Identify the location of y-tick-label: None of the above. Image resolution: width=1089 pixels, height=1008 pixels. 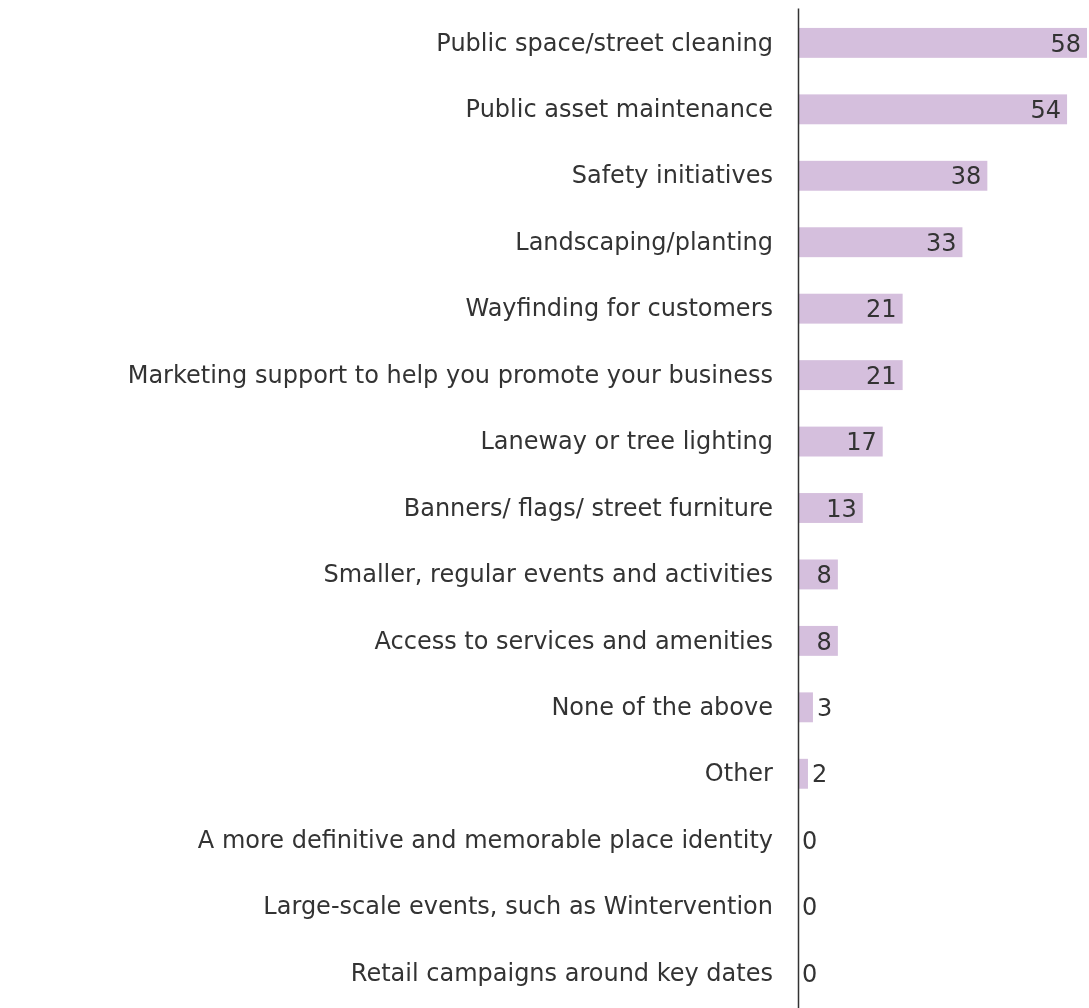
(662, 707).